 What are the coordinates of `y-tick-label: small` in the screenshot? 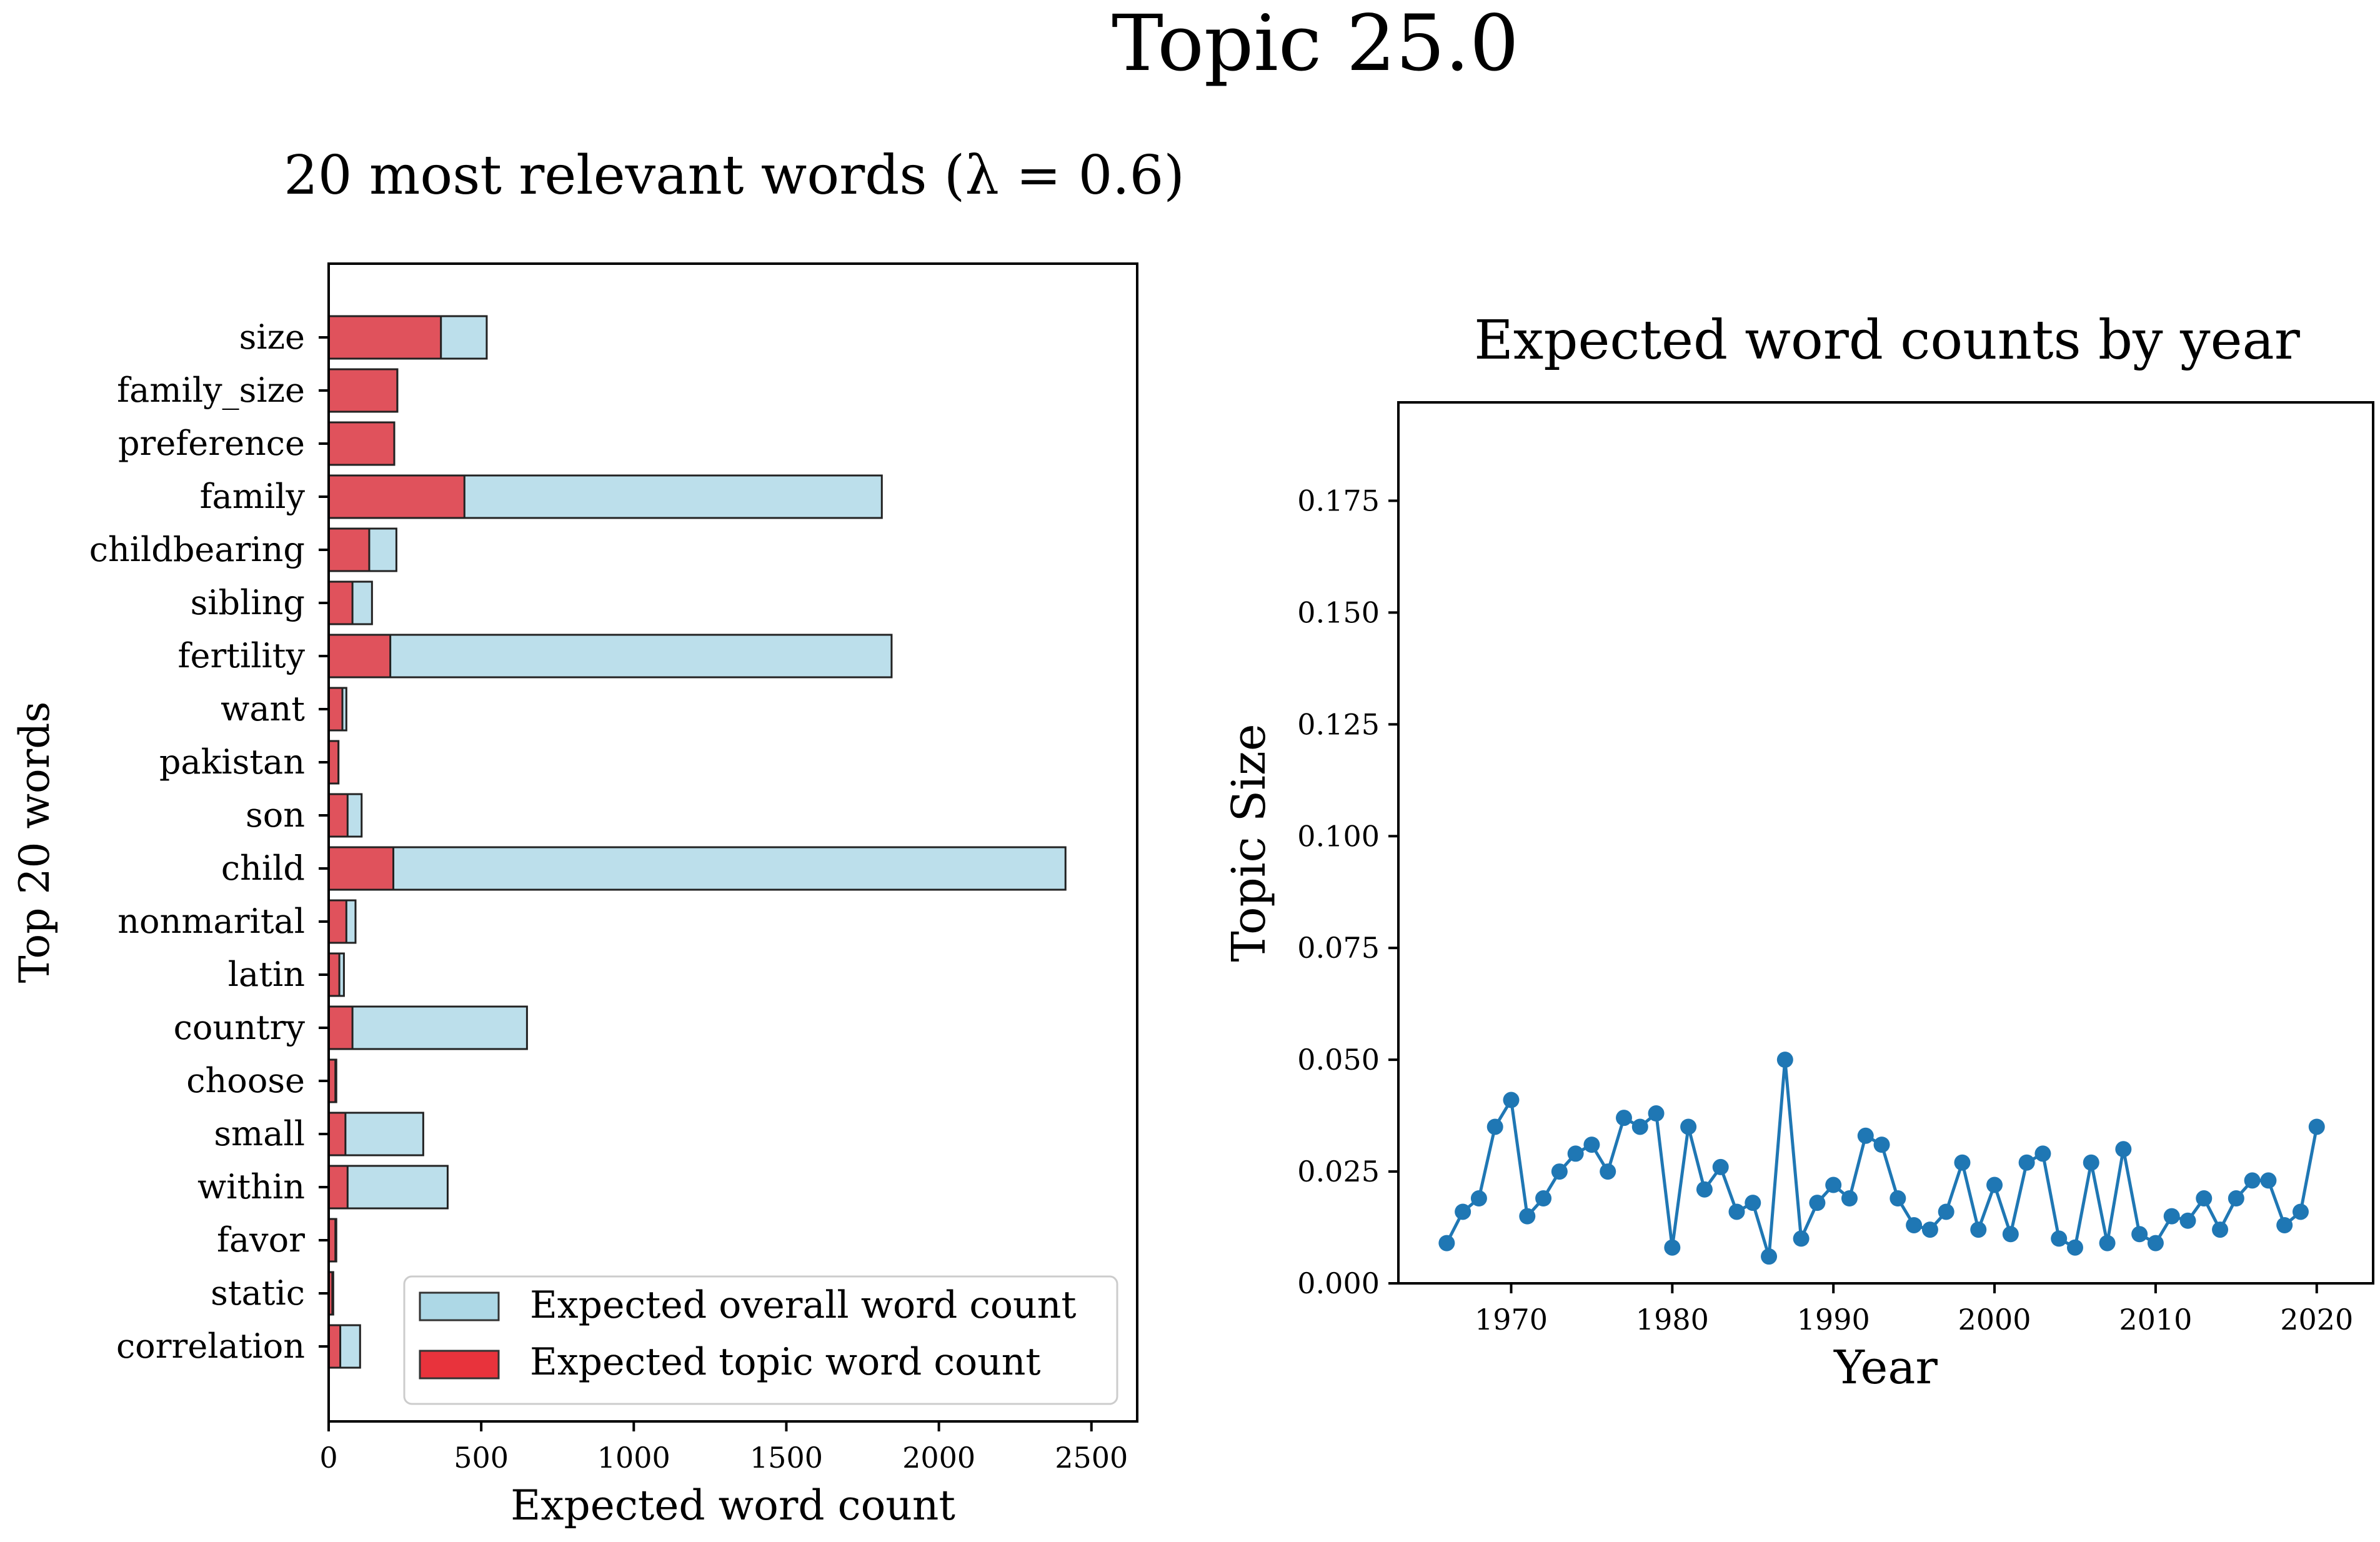 It's located at (260, 1133).